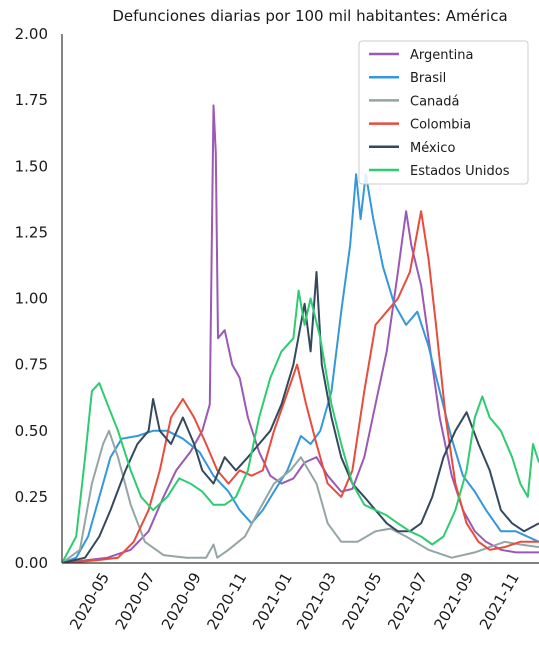 The image size is (539, 647). Describe the element at coordinates (453, 600) in the screenshot. I see `x-tick-label: 2021-09` at that location.